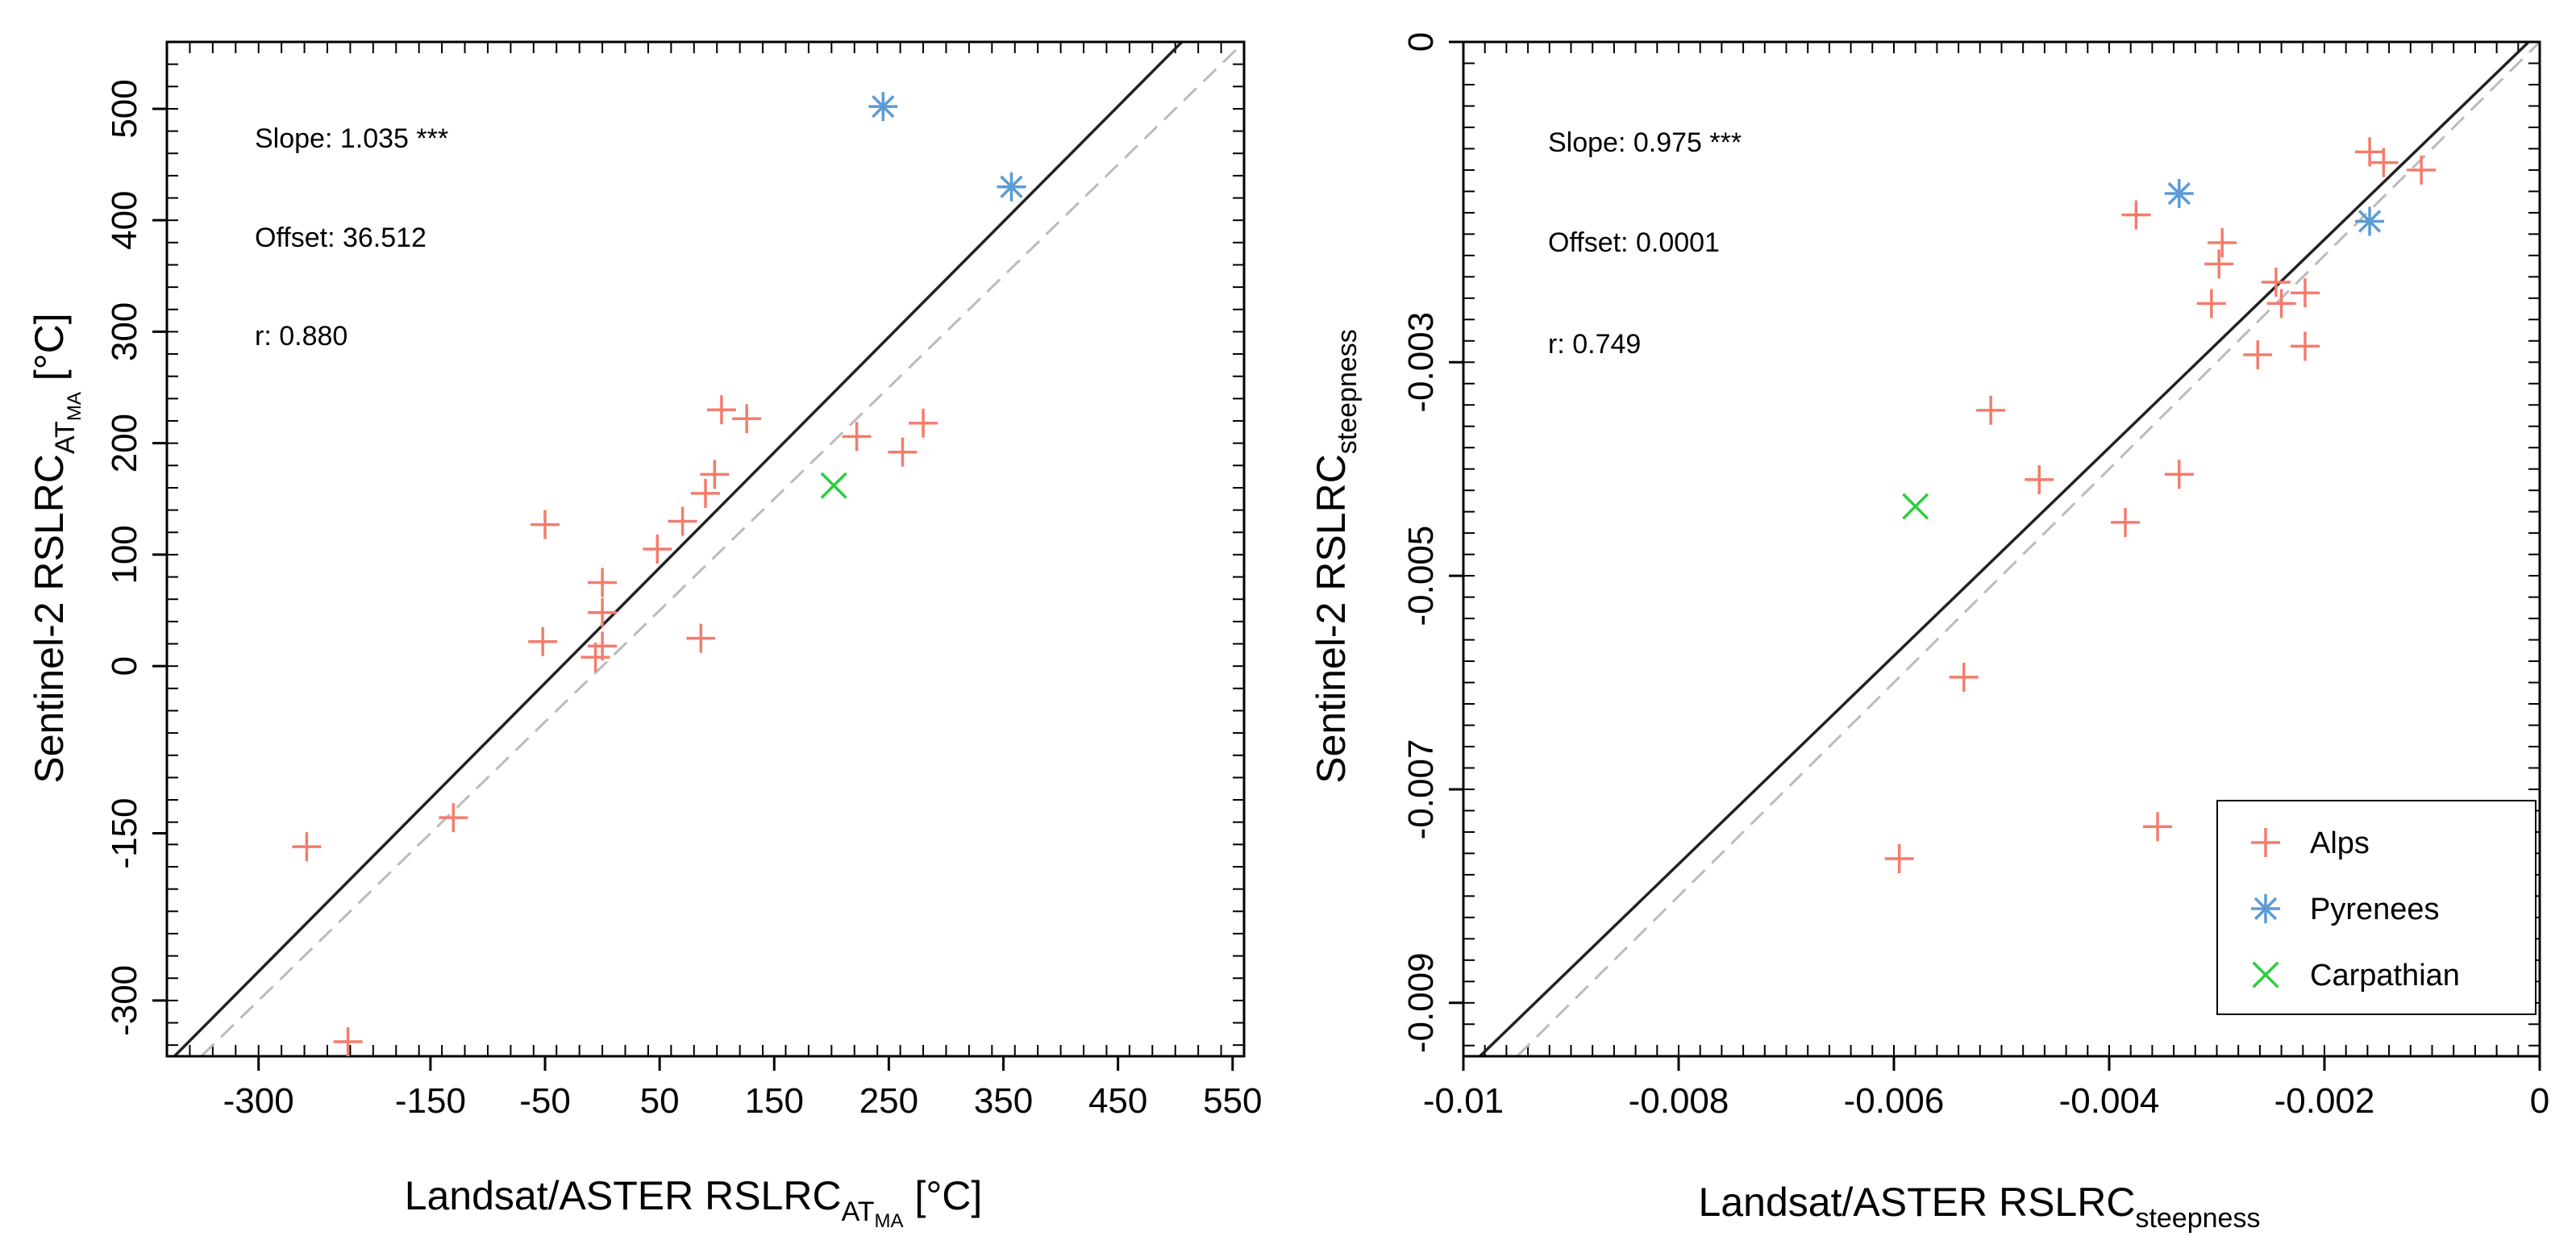 The image size is (2576, 1257). I want to click on stat-annotation: r: 0.749, so click(1594, 345).